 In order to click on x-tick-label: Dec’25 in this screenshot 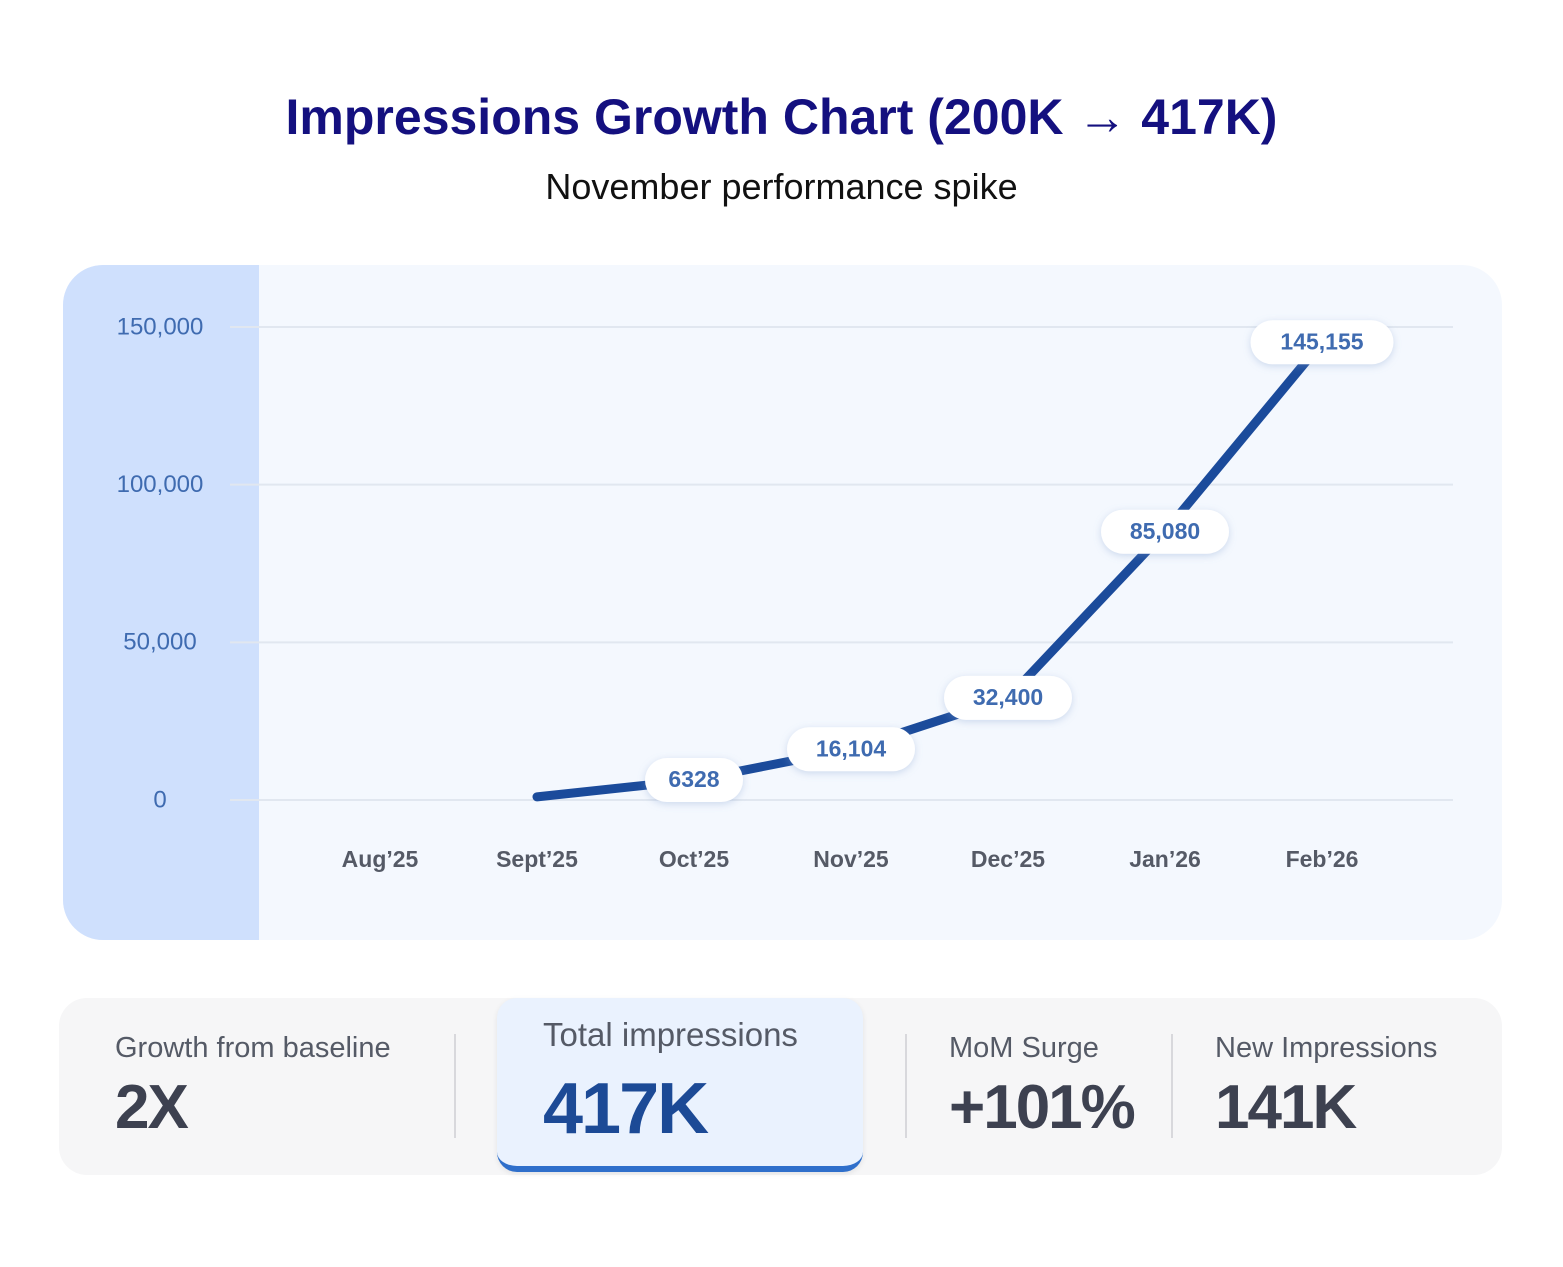, I will do `click(1008, 859)`.